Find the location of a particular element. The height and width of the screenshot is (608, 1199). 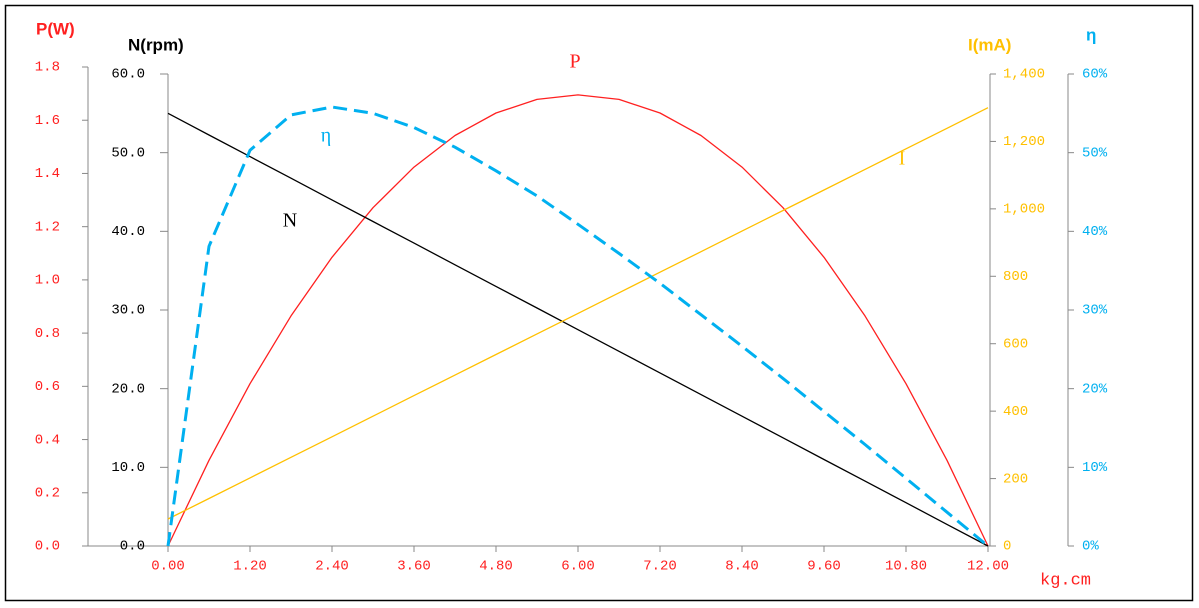

x-tick-label: 8.40 is located at coordinates (742, 567).